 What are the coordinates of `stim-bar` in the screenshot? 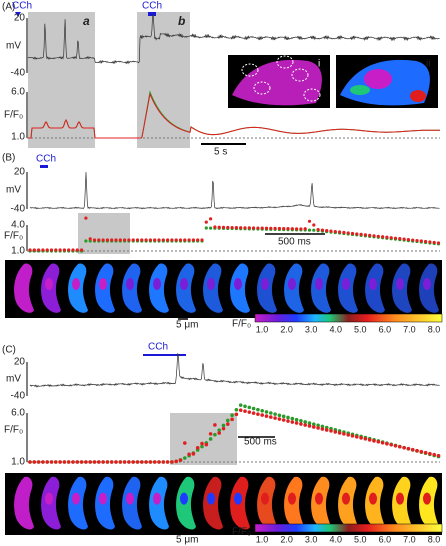 It's located at (164, 355).